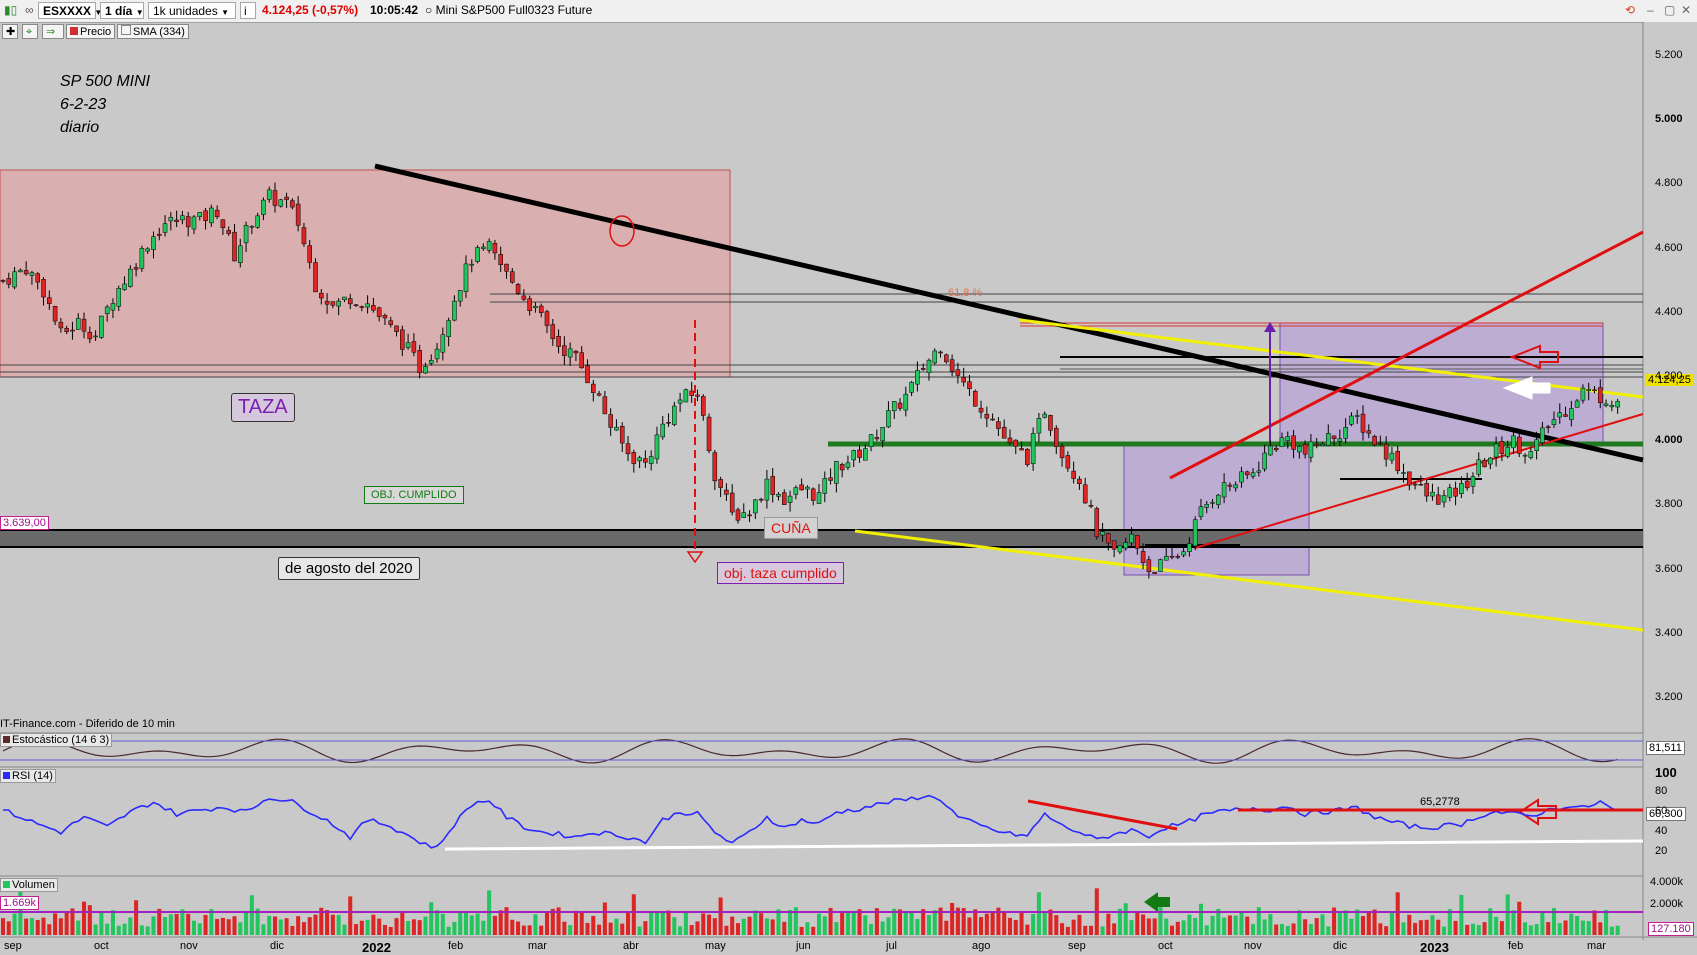 The image size is (1697, 955). Describe the element at coordinates (1667, 882) in the screenshot. I see `volume-tick-label: 4.000k` at that location.